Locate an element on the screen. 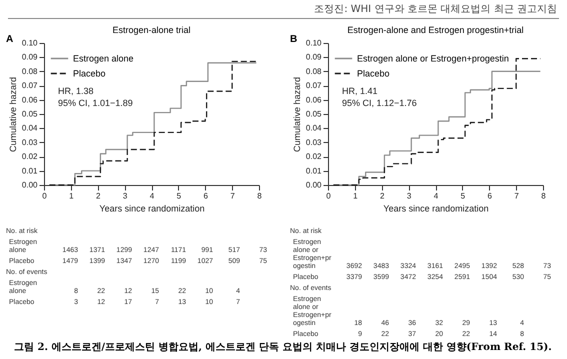 The image size is (567, 359). text: B is located at coordinates (294, 39).